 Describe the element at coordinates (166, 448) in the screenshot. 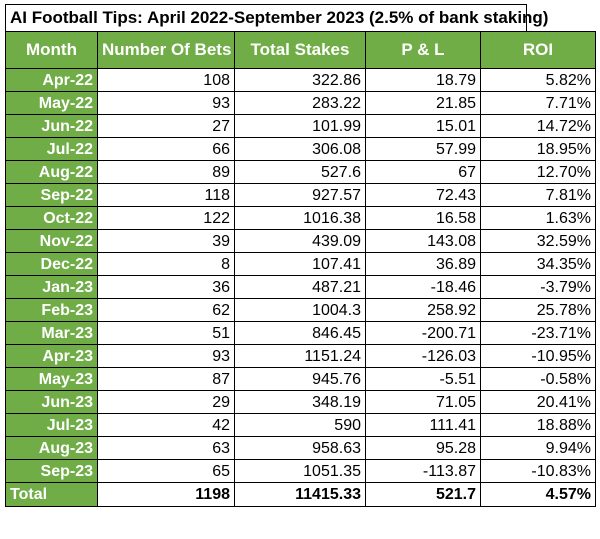

I see `row-number-of-bets: 63` at that location.